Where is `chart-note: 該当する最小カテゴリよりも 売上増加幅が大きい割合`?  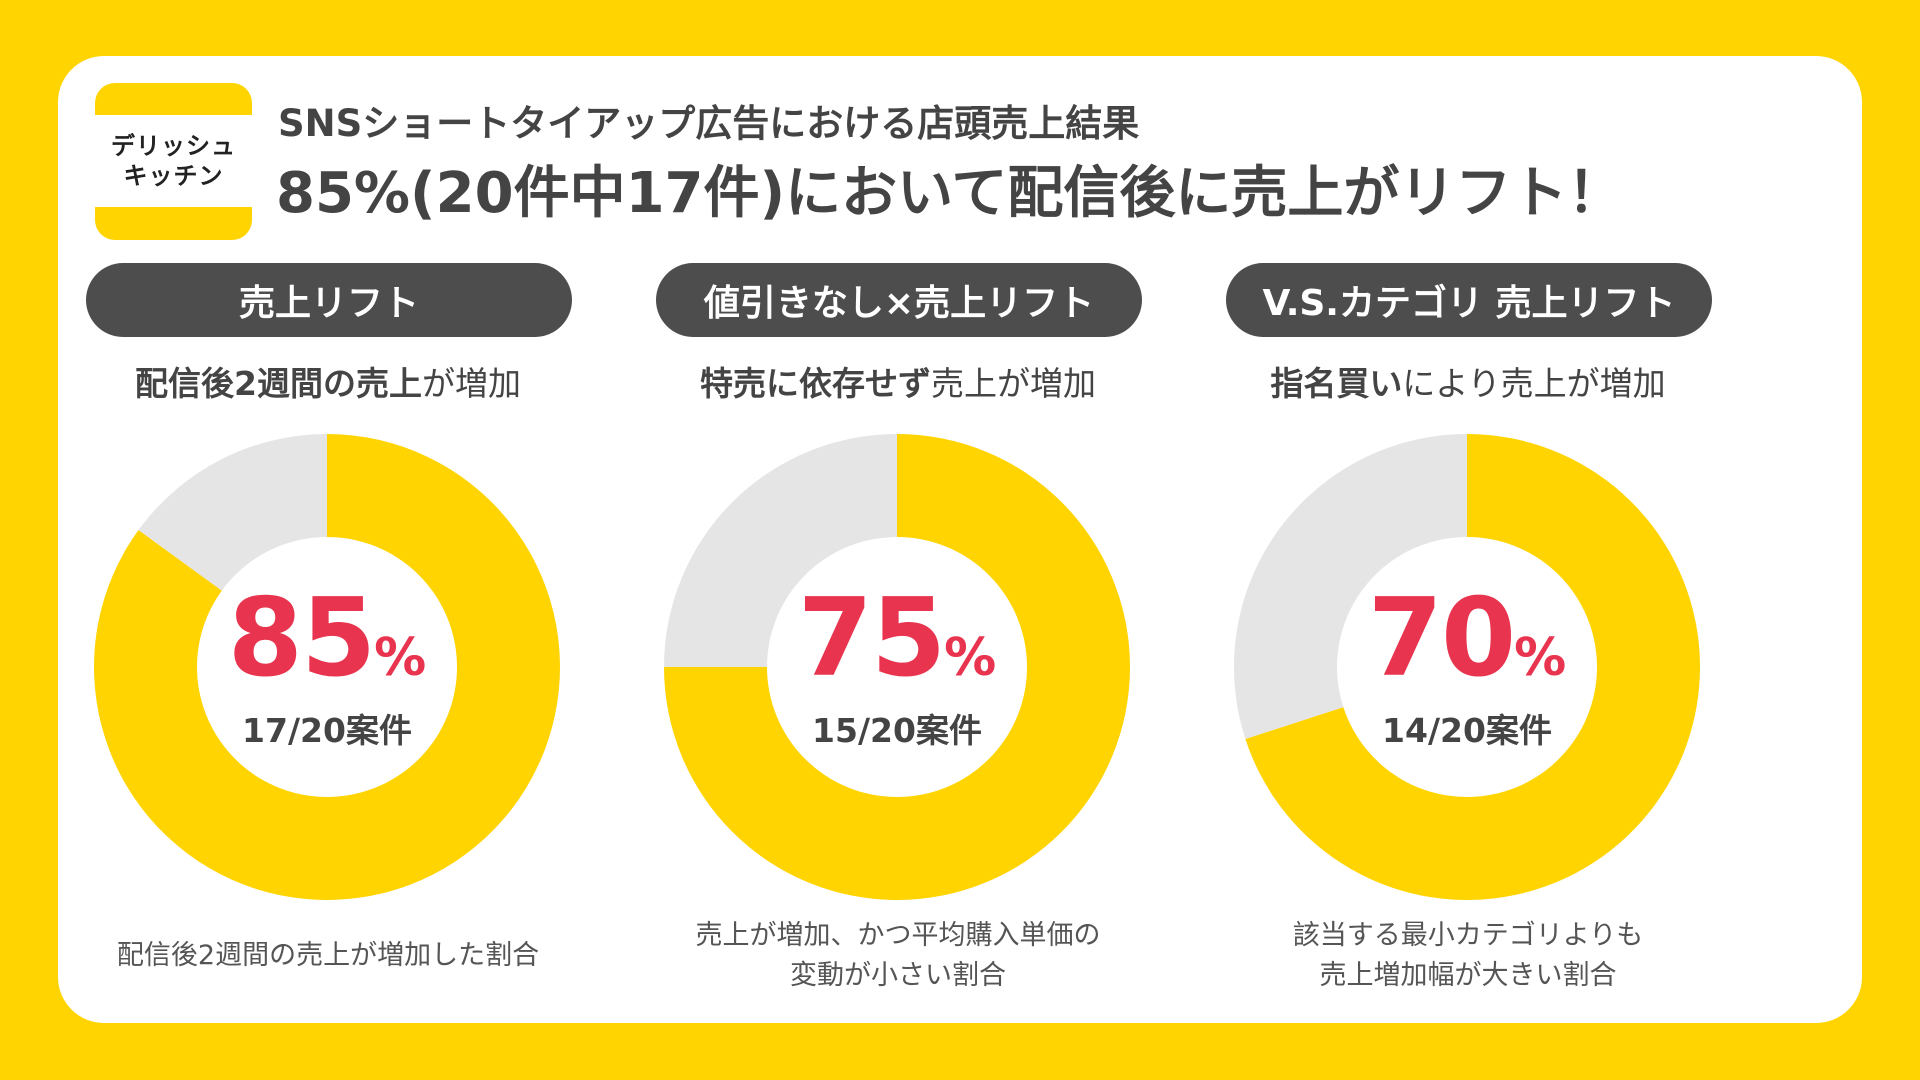
chart-note: 該当する最小カテゴリよりも 売上増加幅が大きい割合 is located at coordinates (1468, 956).